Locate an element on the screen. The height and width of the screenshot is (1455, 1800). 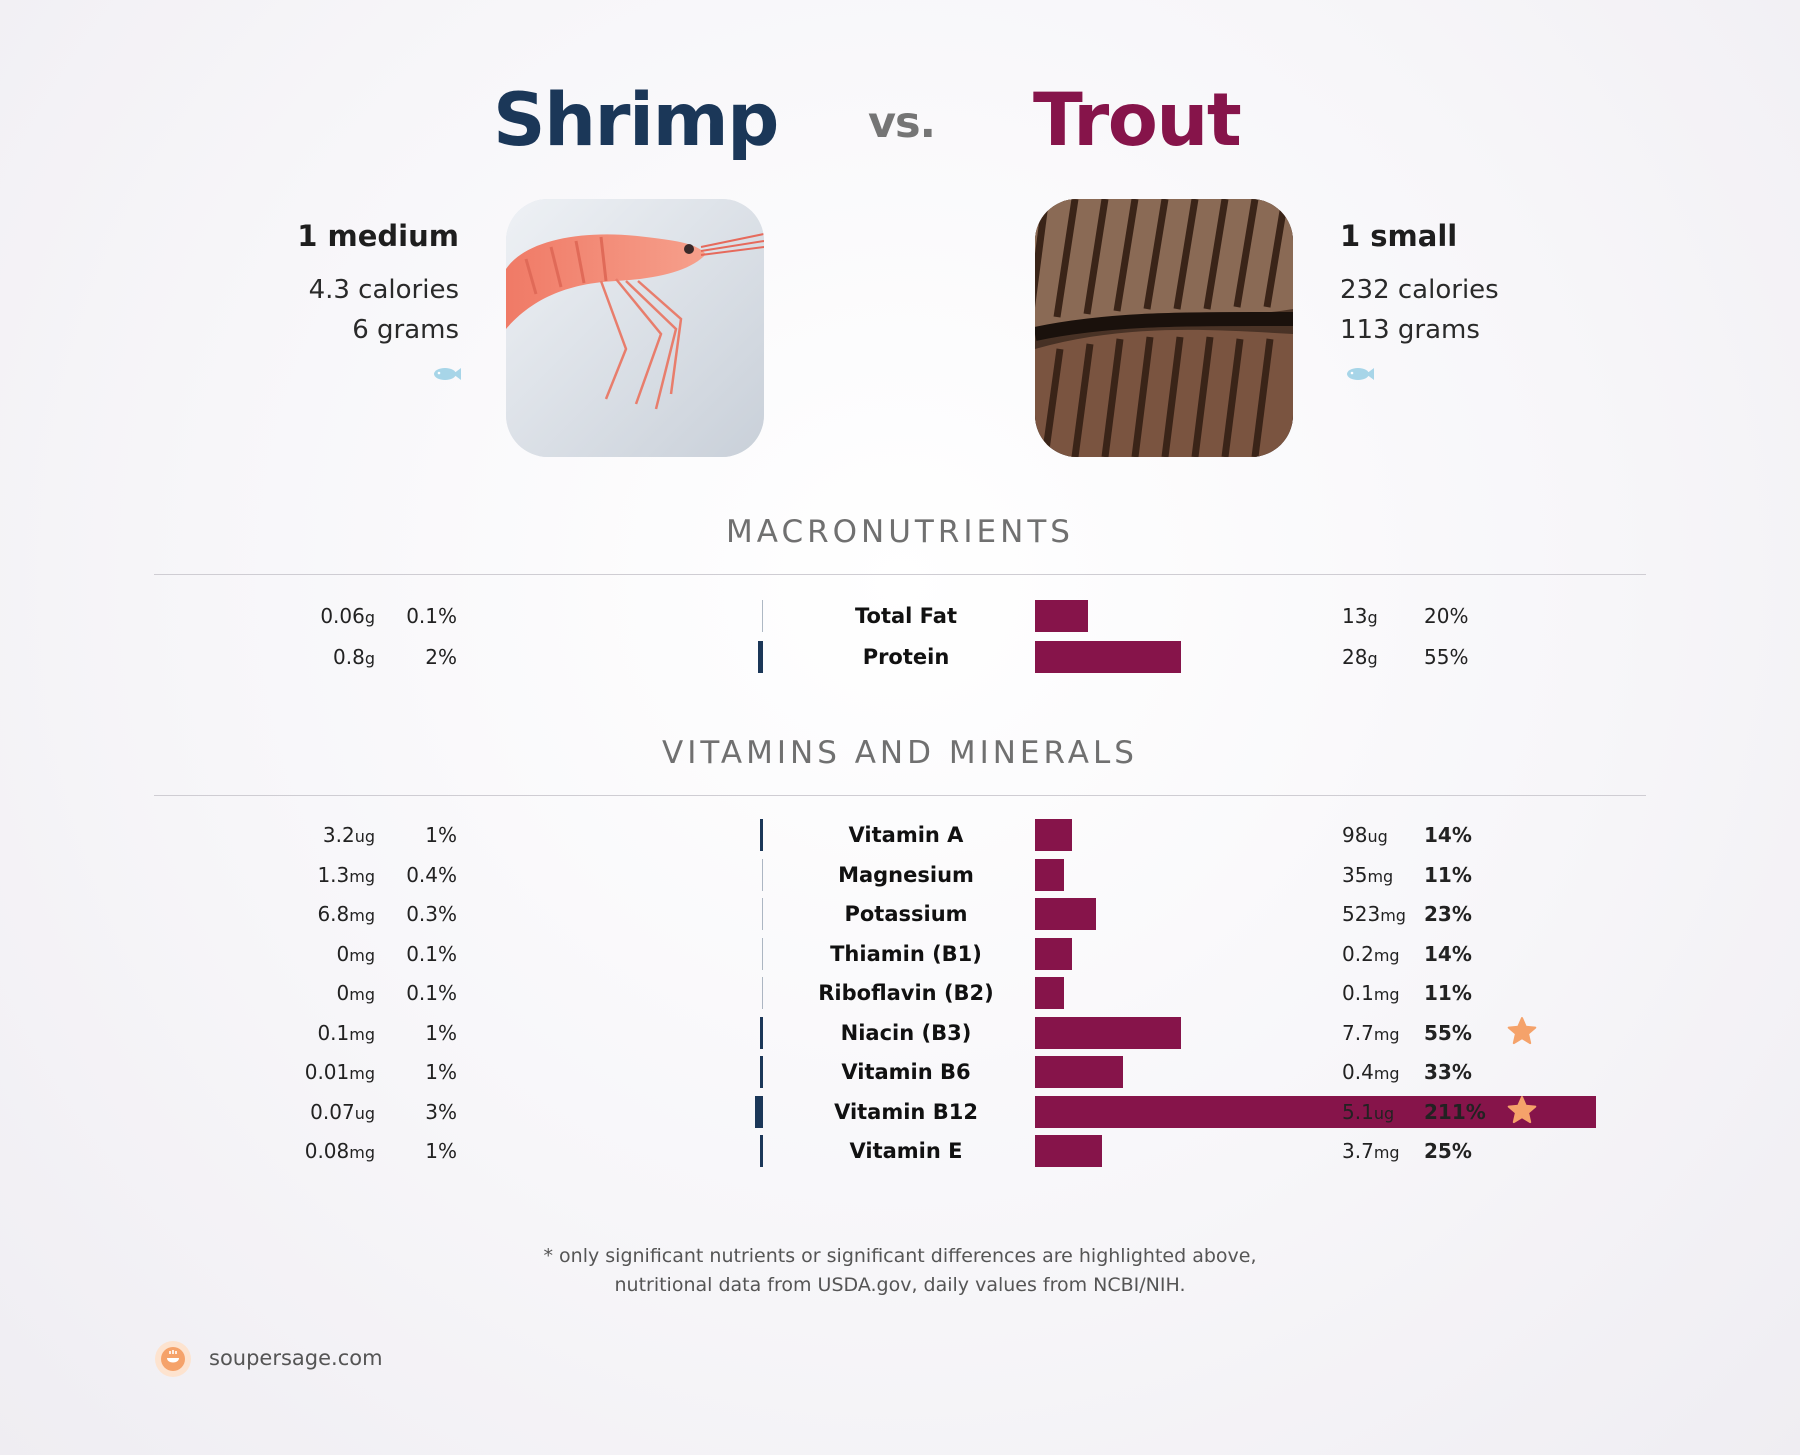
nutrient-label: Vitamin B12 is located at coordinates (906, 1111).